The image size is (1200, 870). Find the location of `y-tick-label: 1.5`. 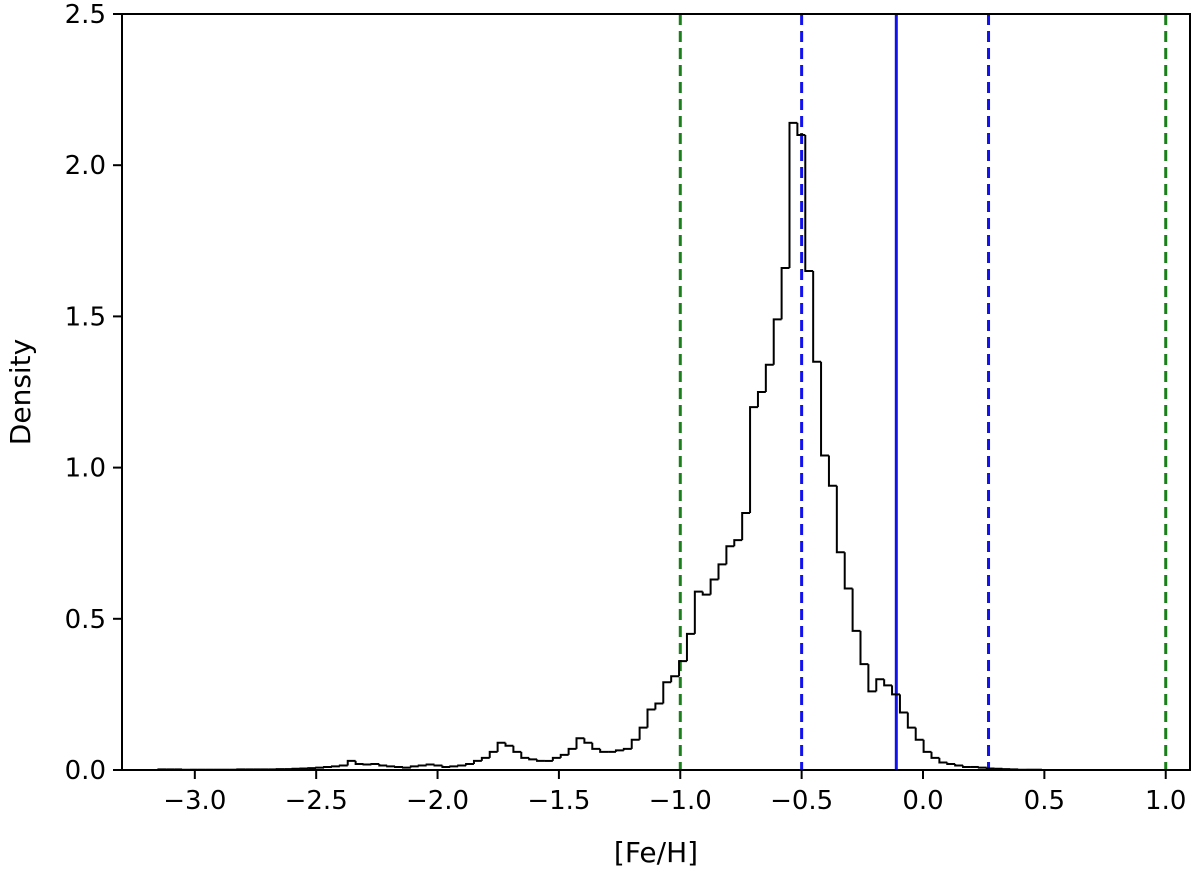

y-tick-label: 1.5 is located at coordinates (85, 317).